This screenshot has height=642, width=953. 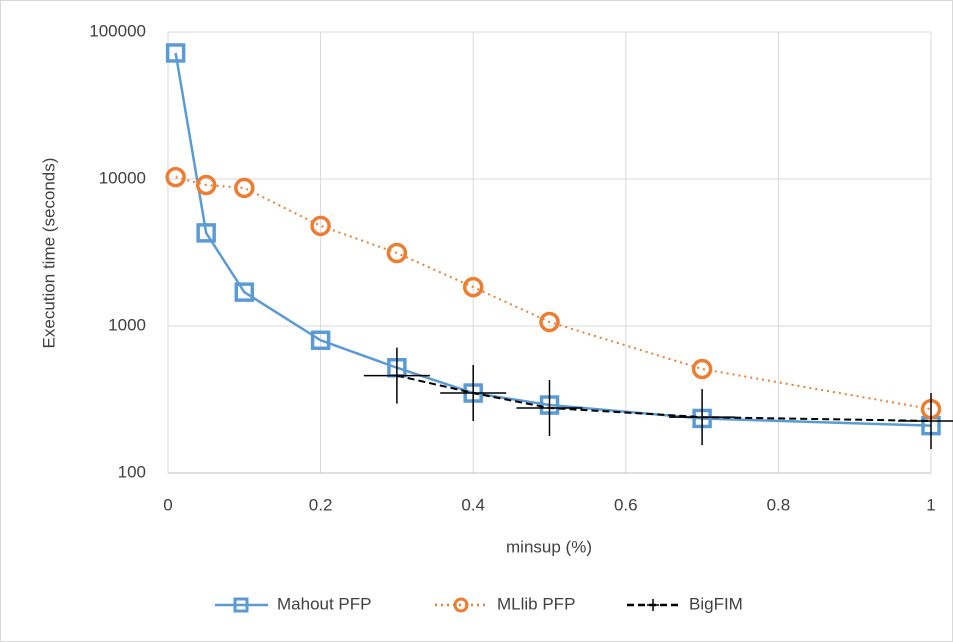 What do you see at coordinates (167, 504) in the screenshot?
I see `x-tick-label: 0` at bounding box center [167, 504].